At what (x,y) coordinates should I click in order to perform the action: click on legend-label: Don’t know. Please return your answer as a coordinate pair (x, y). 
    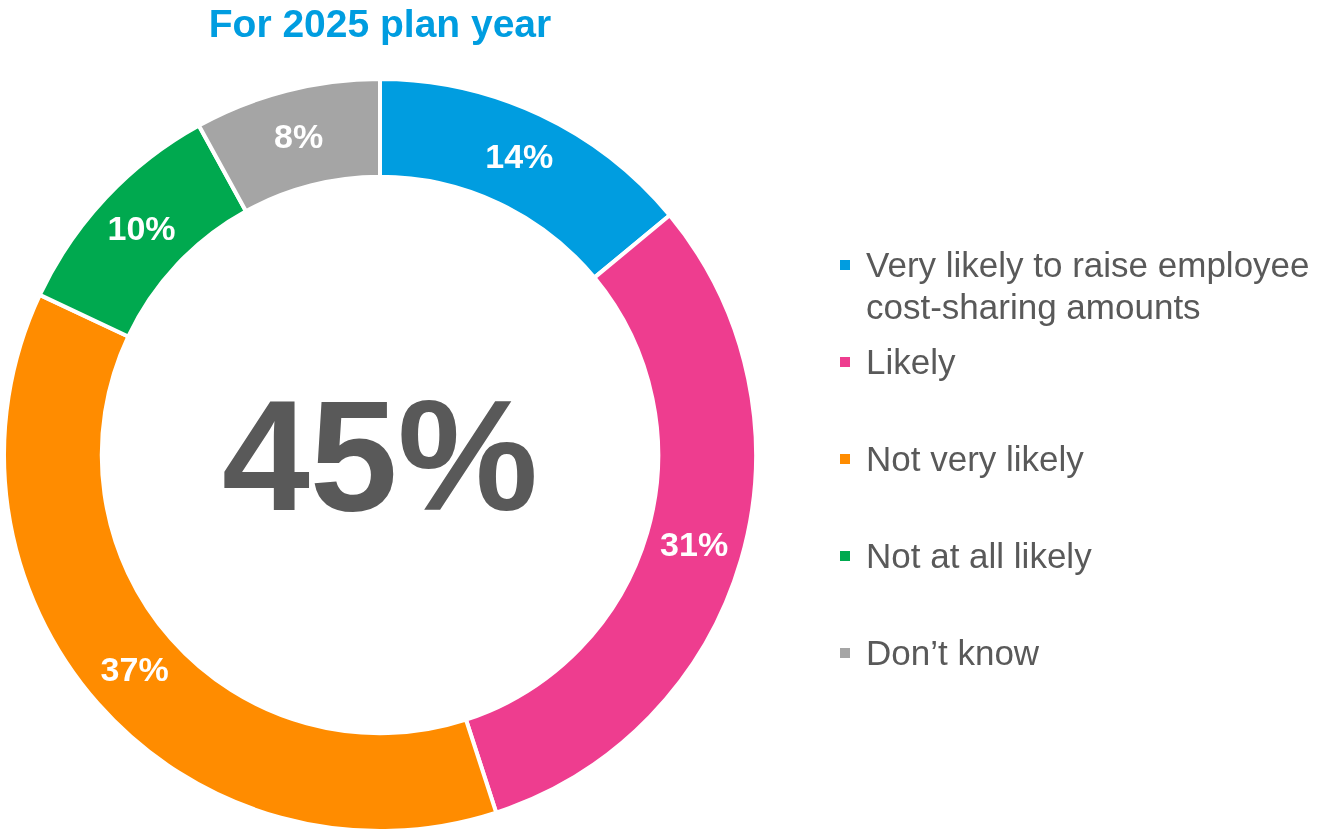
    Looking at the image, I should click on (953, 652).